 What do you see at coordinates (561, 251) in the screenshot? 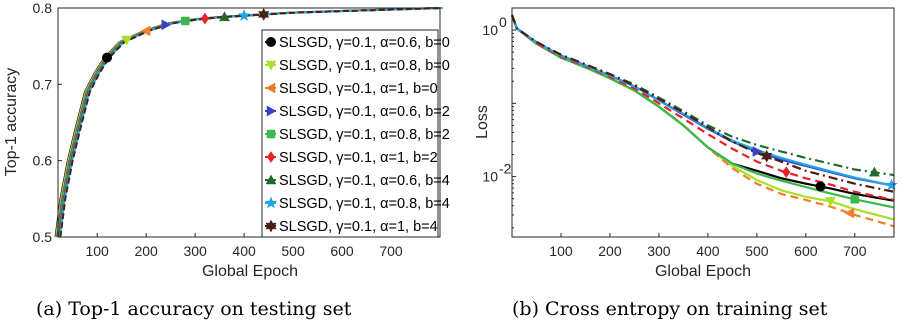
I see `panel-b-xtick-label-100: 100` at bounding box center [561, 251].